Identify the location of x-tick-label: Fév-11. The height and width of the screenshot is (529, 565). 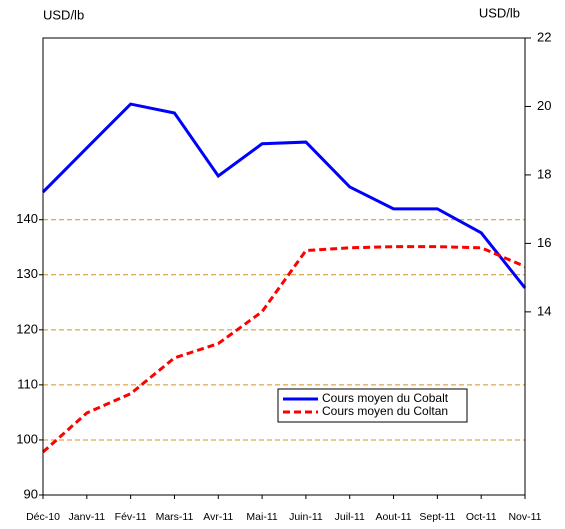
(131, 517).